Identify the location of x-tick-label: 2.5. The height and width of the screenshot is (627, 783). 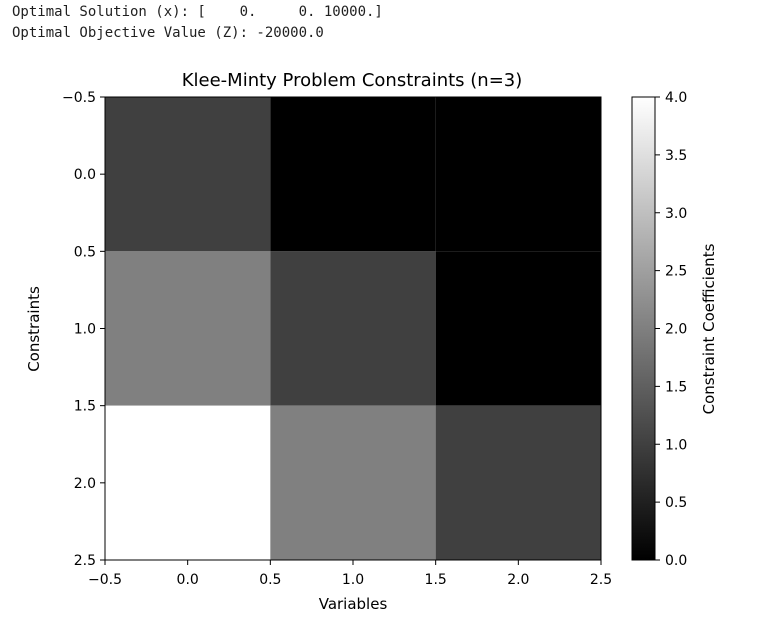
(601, 580).